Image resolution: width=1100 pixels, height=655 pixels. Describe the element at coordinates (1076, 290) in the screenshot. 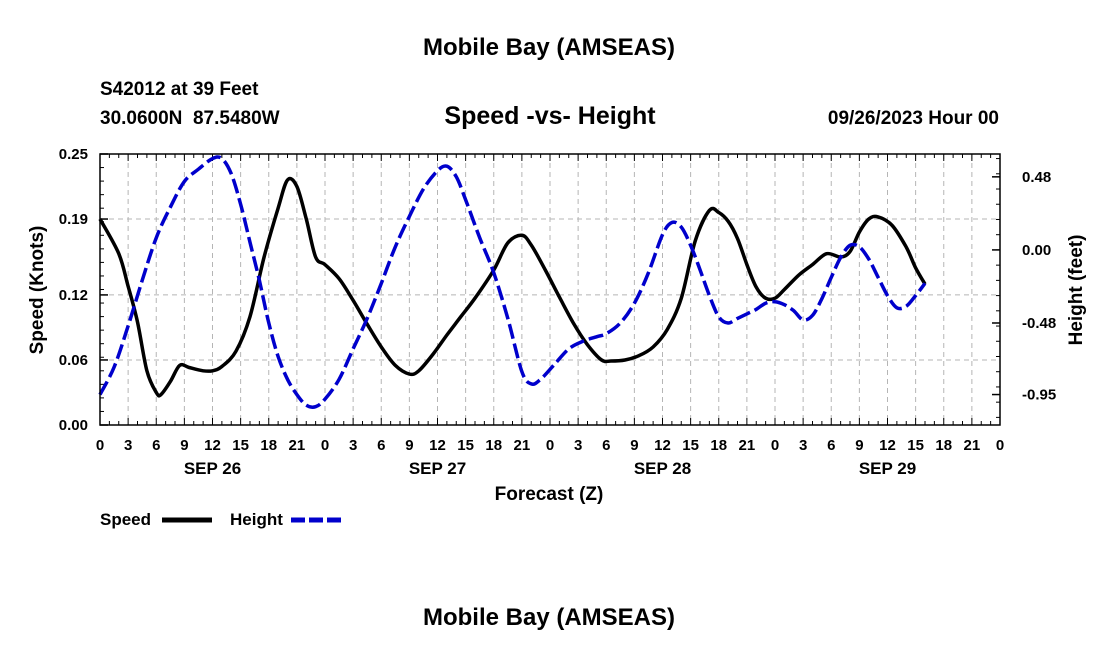

I see `y-axis-label-right: Height (feet)` at that location.